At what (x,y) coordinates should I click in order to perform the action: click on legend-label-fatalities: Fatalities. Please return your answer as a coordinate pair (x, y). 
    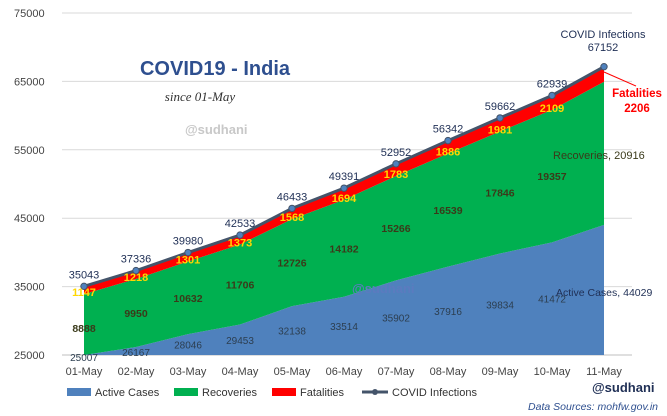
    Looking at the image, I should click on (322, 393).